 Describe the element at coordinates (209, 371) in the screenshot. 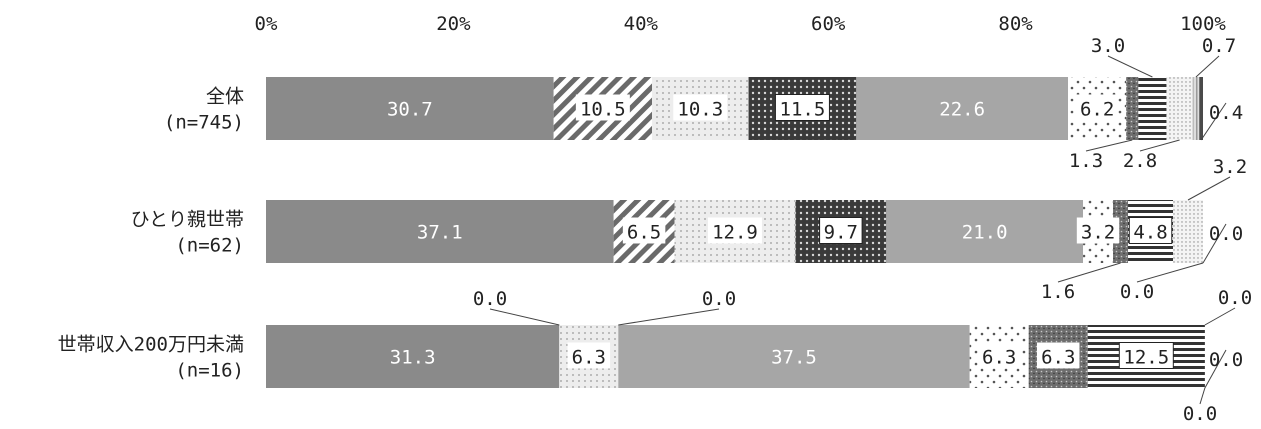

I see `category-label: (n=16)` at that location.